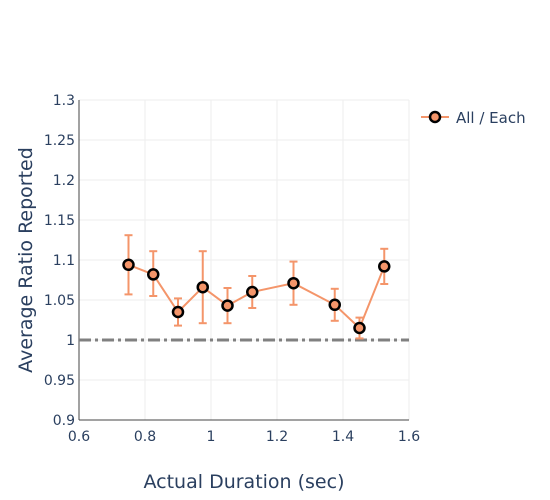 This screenshot has height=500, width=550. Describe the element at coordinates (277, 437) in the screenshot. I see `x-tick-label: 1.2` at that location.